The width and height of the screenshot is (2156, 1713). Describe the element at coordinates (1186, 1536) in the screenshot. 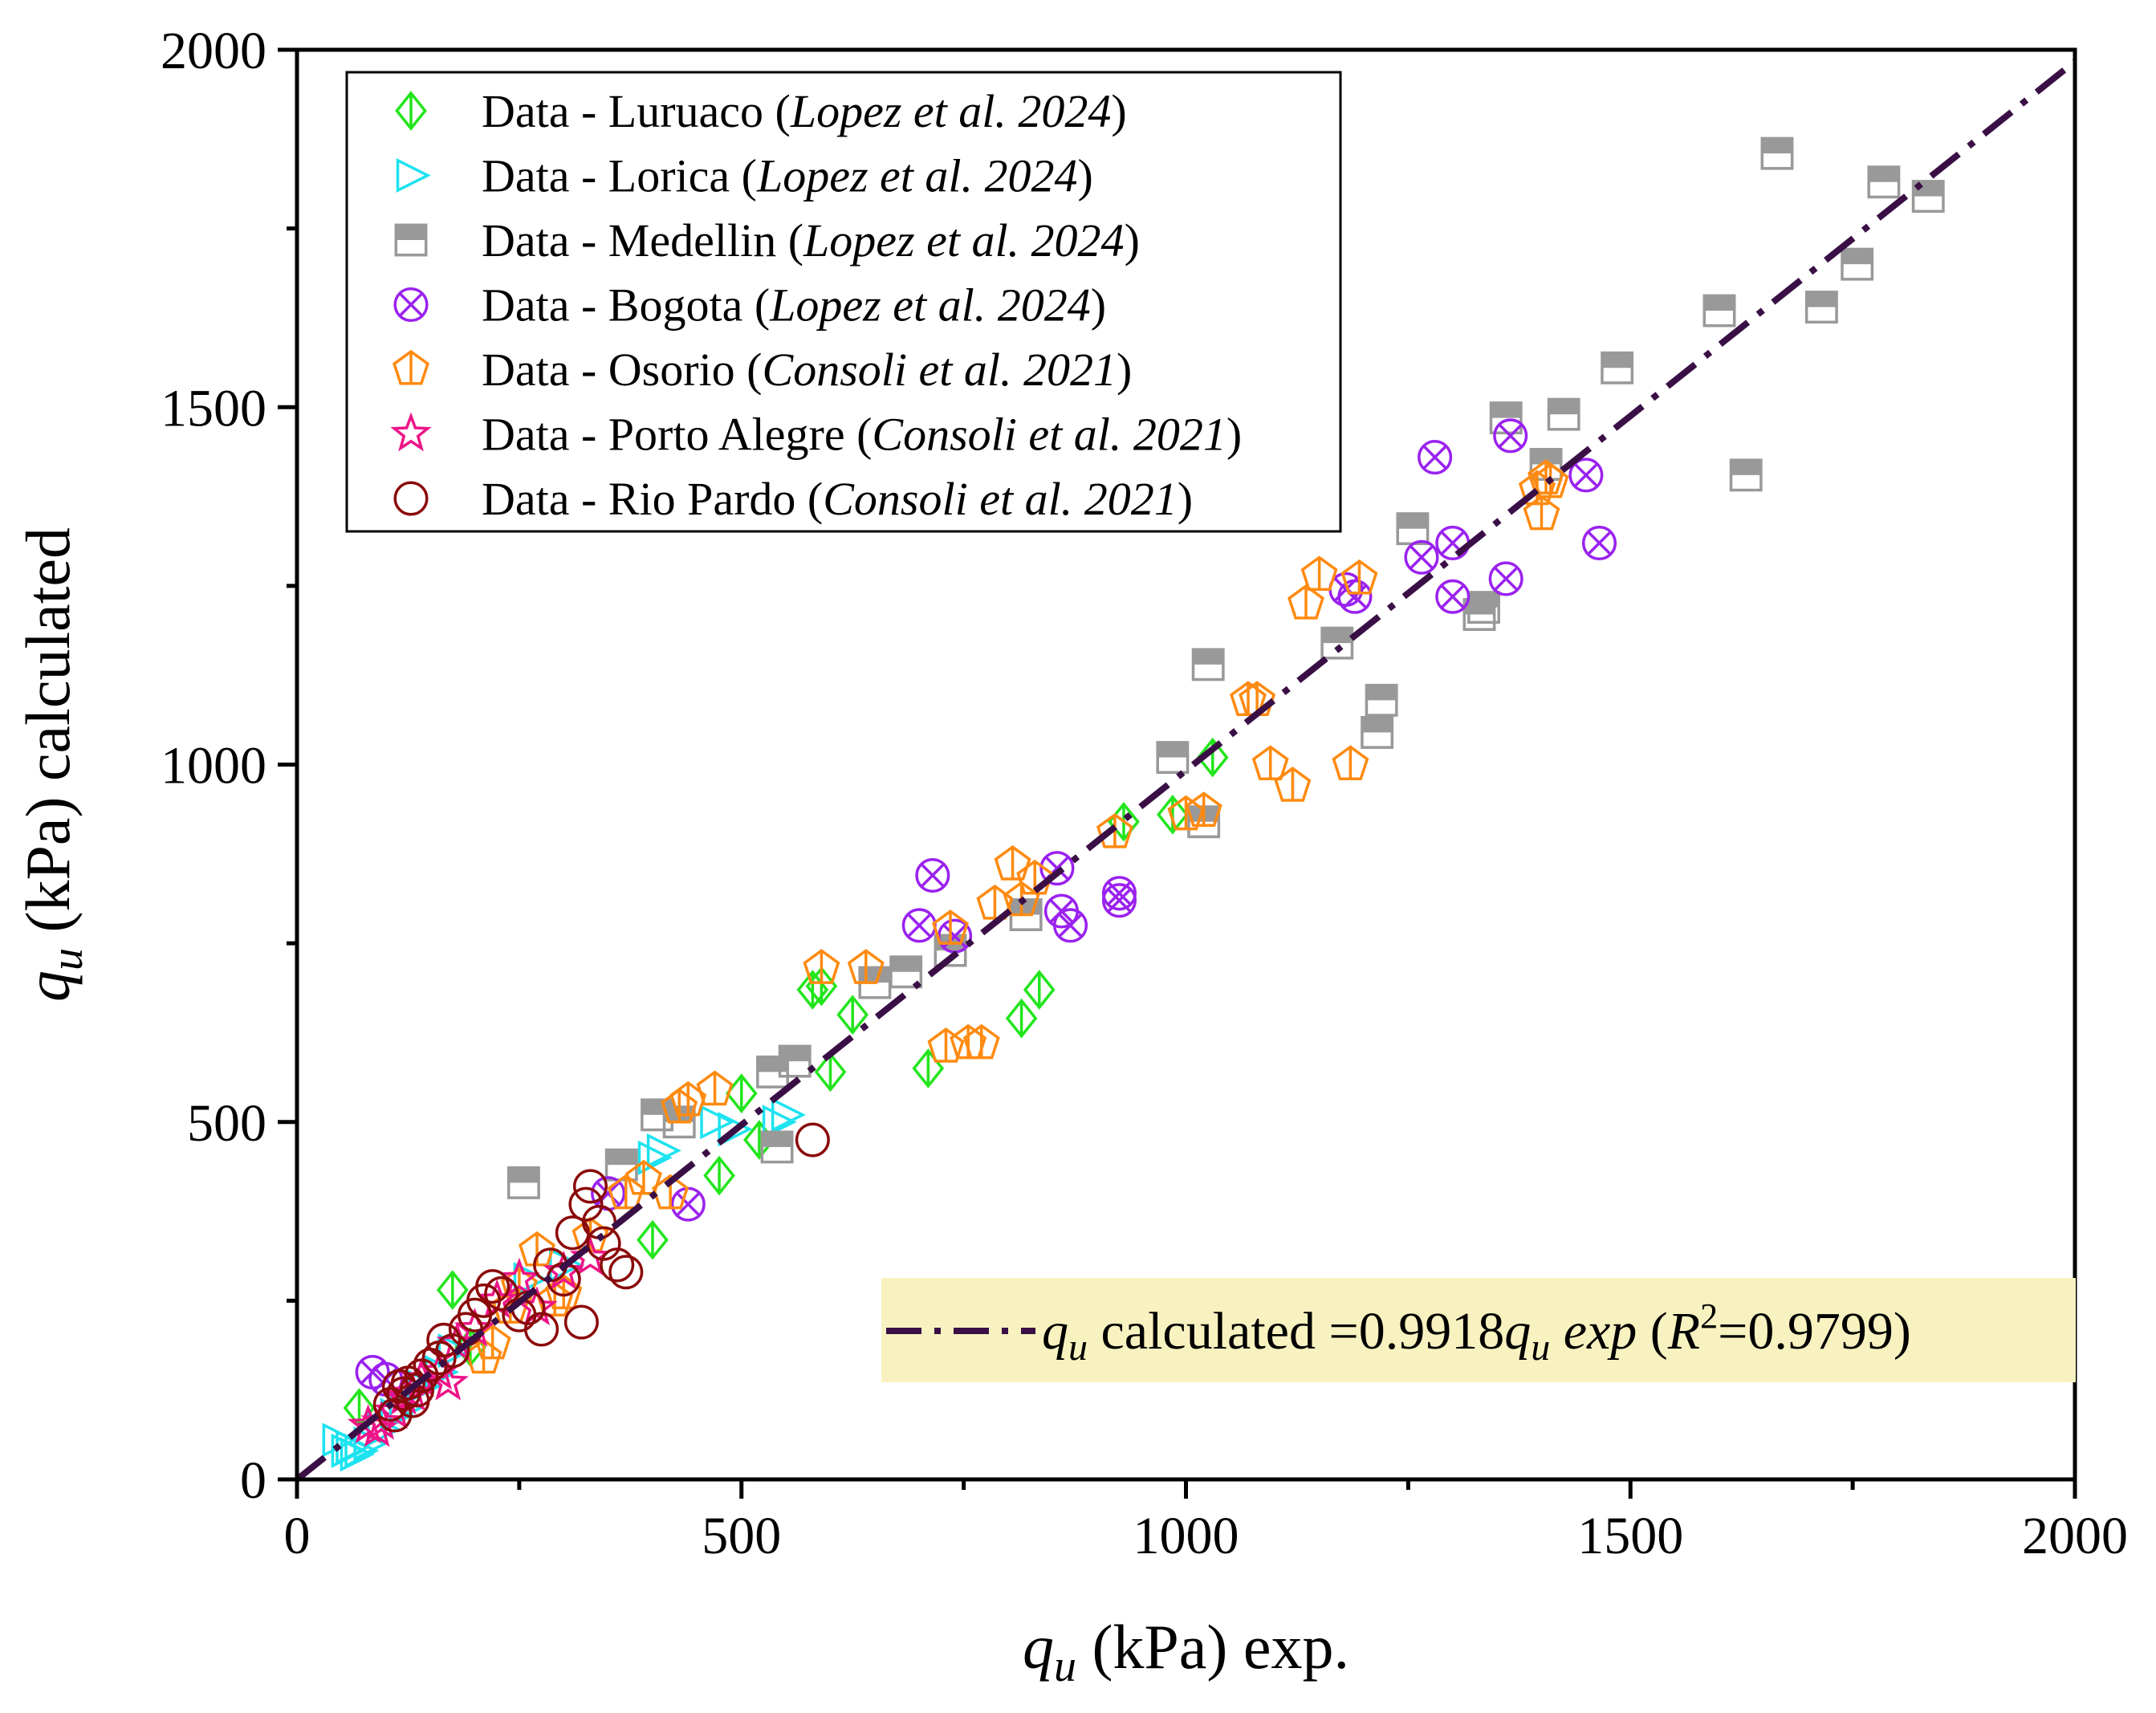

I see `x-tick-label: 1000` at that location.